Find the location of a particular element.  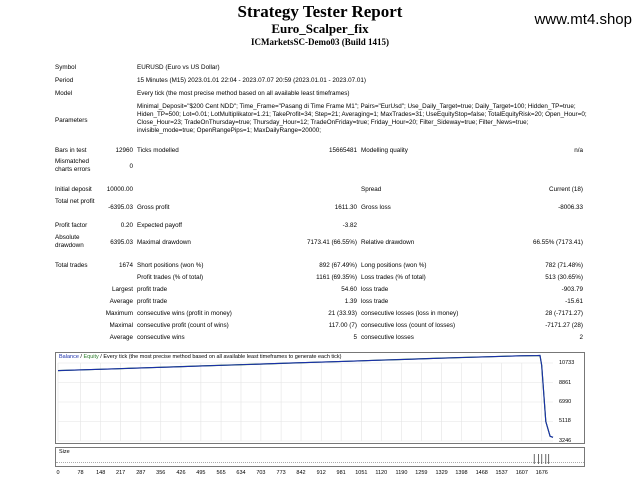

x-tick-label: 1398 is located at coordinates (461, 473).